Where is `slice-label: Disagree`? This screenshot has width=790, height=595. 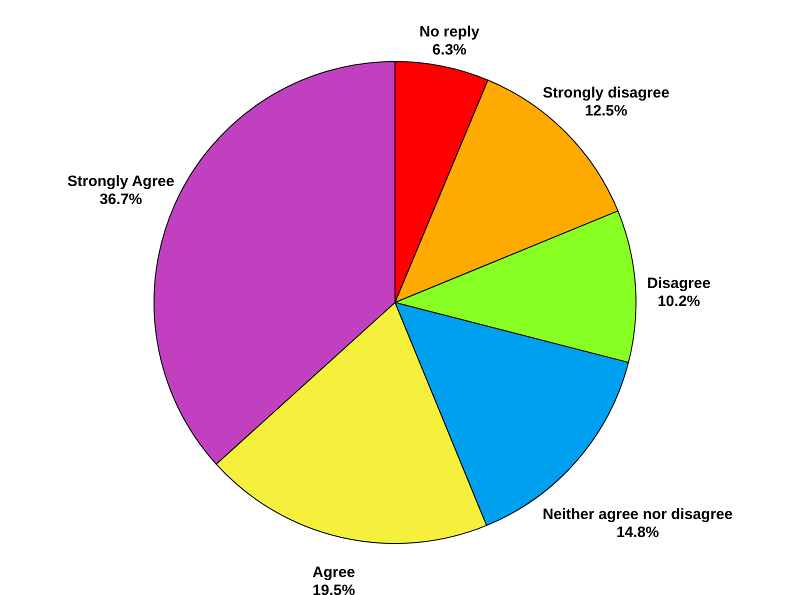 slice-label: Disagree is located at coordinates (679, 283).